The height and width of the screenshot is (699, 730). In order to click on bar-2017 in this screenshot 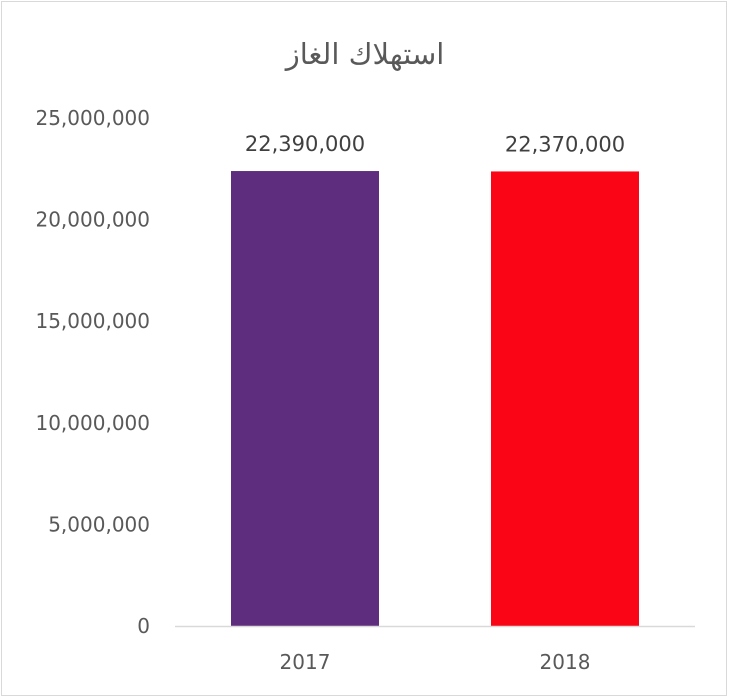, I will do `click(305, 398)`.